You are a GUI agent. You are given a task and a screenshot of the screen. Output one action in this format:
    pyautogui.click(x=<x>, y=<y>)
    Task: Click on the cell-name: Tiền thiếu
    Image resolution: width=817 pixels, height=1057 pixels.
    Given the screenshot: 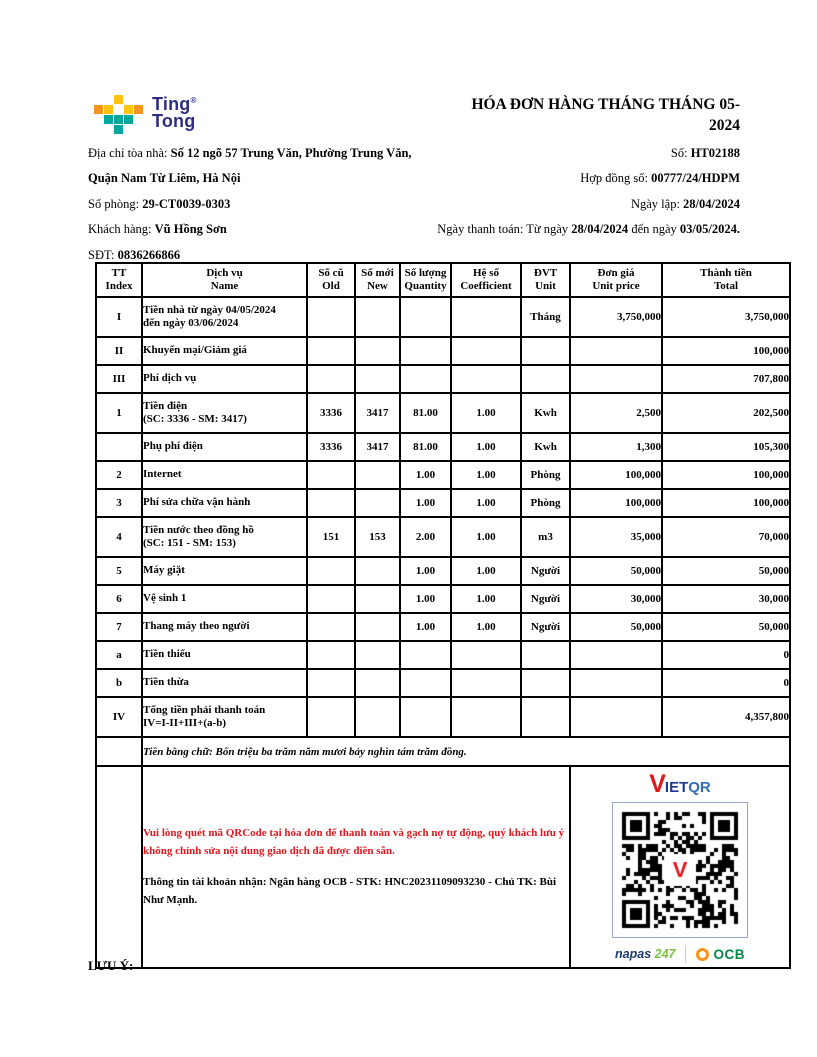 What is the action you would take?
    pyautogui.click(x=224, y=655)
    